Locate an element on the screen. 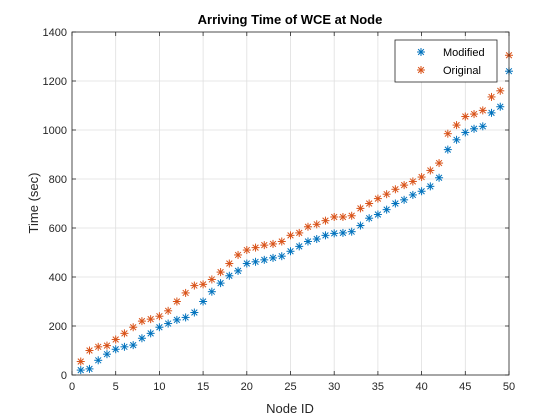 Image resolution: width=560 pixels, height=420 pixels. y-tick-label: 200 is located at coordinates (58, 327).